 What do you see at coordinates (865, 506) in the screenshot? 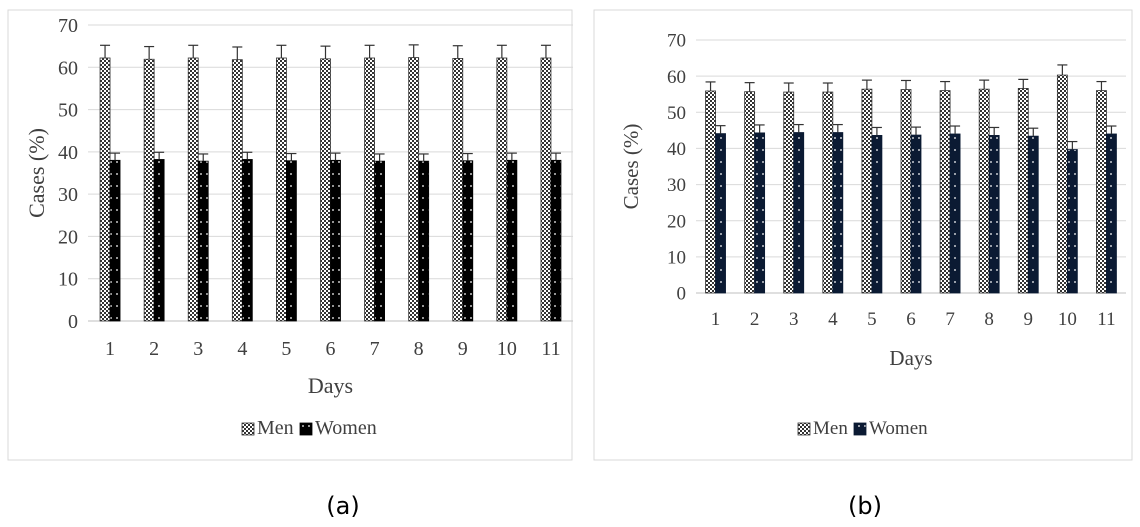
I see `panel-label-b: (b)` at bounding box center [865, 506].